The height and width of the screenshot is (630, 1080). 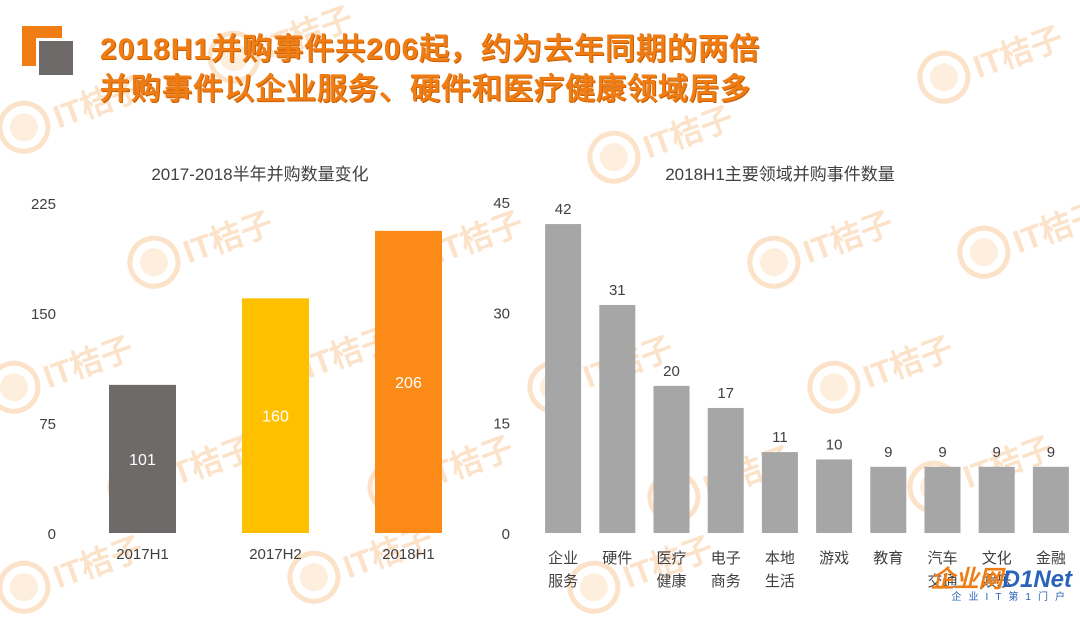 What do you see at coordinates (260, 174) in the screenshot?
I see `chart-1-title: 2017-2018半年并购数量变化` at bounding box center [260, 174].